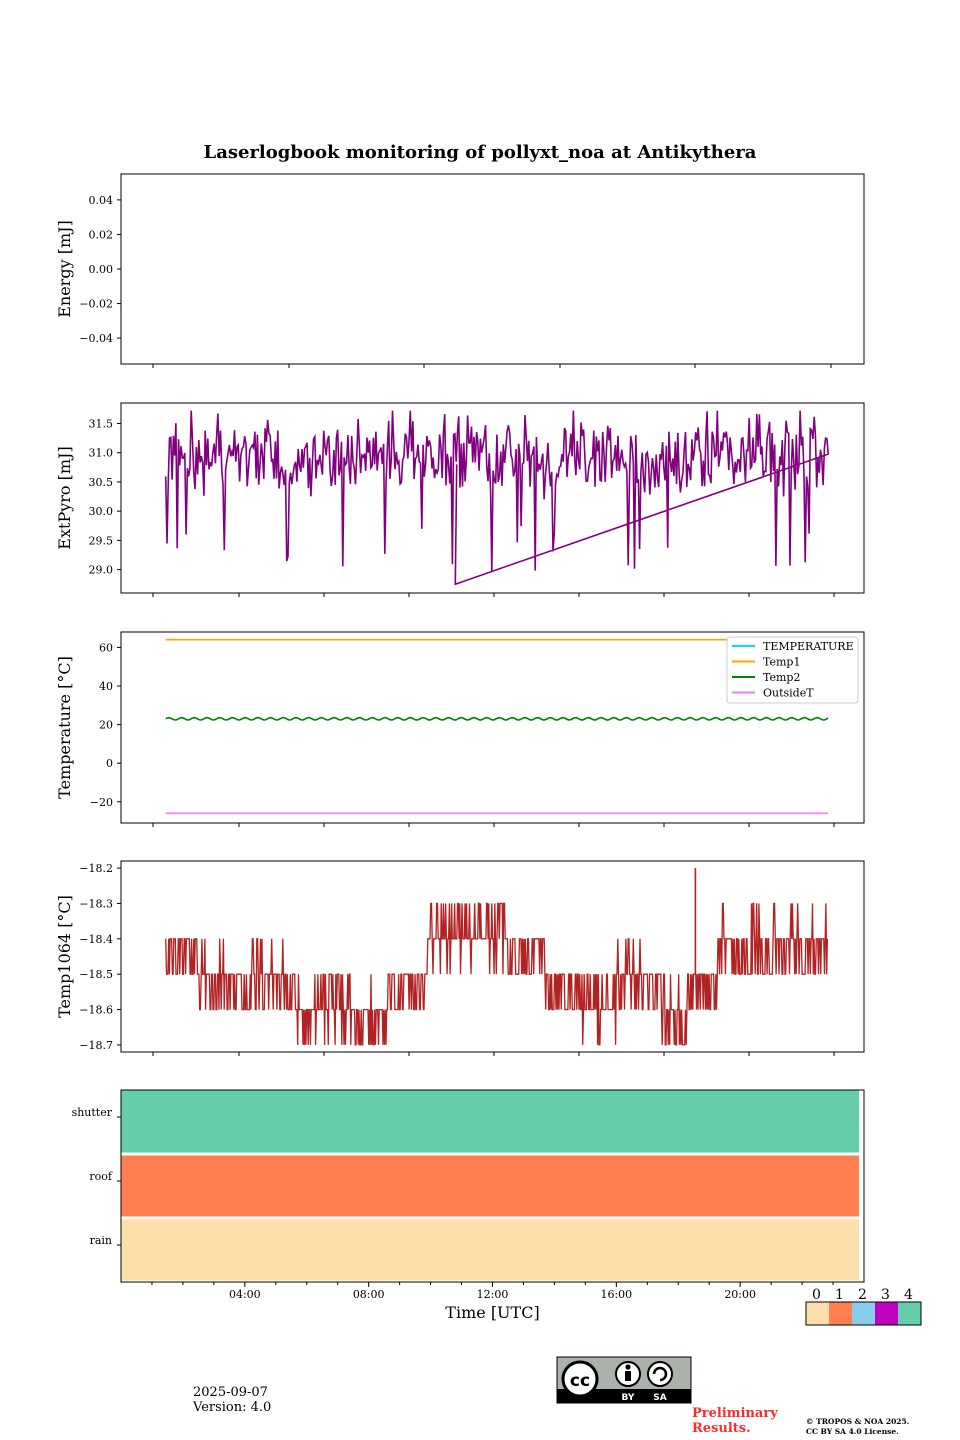 Image resolution: width=960 pixels, height=1440 pixels. Describe the element at coordinates (101, 453) in the screenshot. I see `y-tick-label: 31.0` at that location.